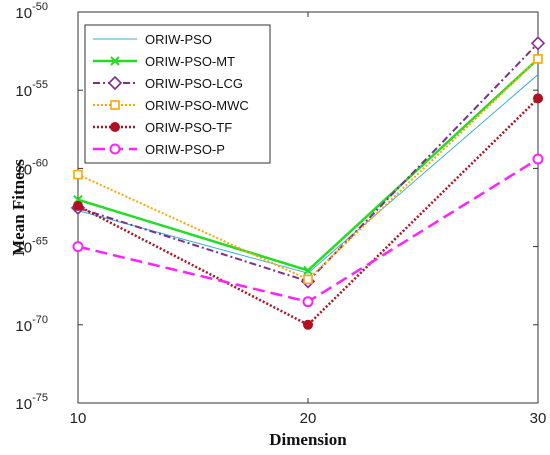 The height and width of the screenshot is (455, 550). What do you see at coordinates (538, 418) in the screenshot?
I see `x-tick-label: 30` at bounding box center [538, 418].